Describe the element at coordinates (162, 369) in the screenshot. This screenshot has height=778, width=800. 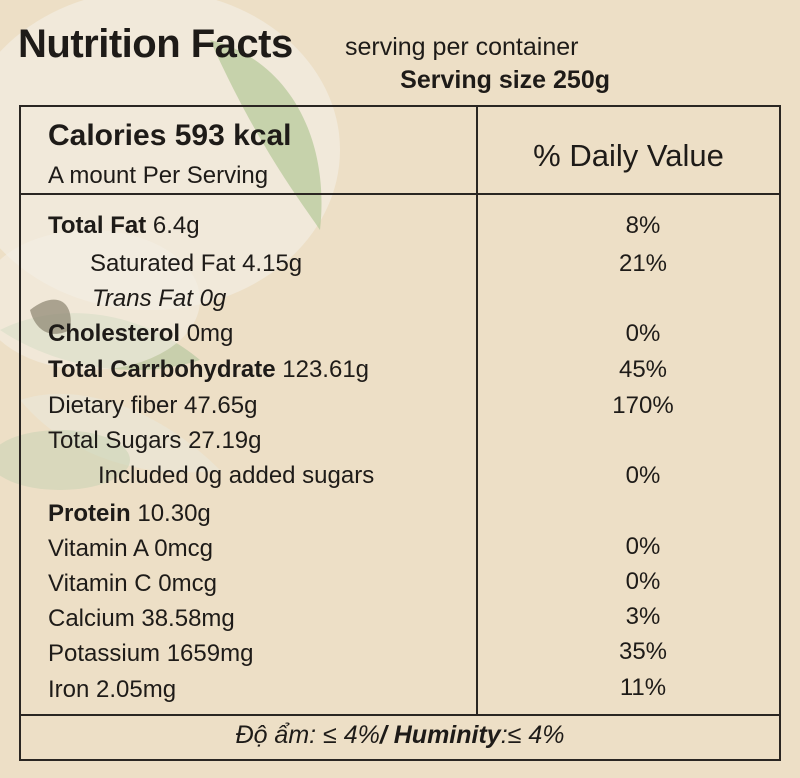
I see `nutrient-label: Total Carrbohydrate` at that location.